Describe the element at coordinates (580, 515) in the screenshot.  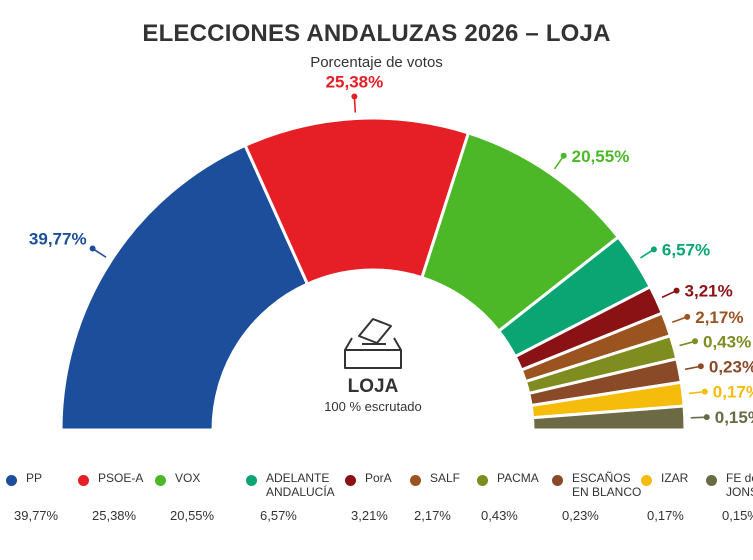
I see `legend-value-7: 0,23%` at that location.